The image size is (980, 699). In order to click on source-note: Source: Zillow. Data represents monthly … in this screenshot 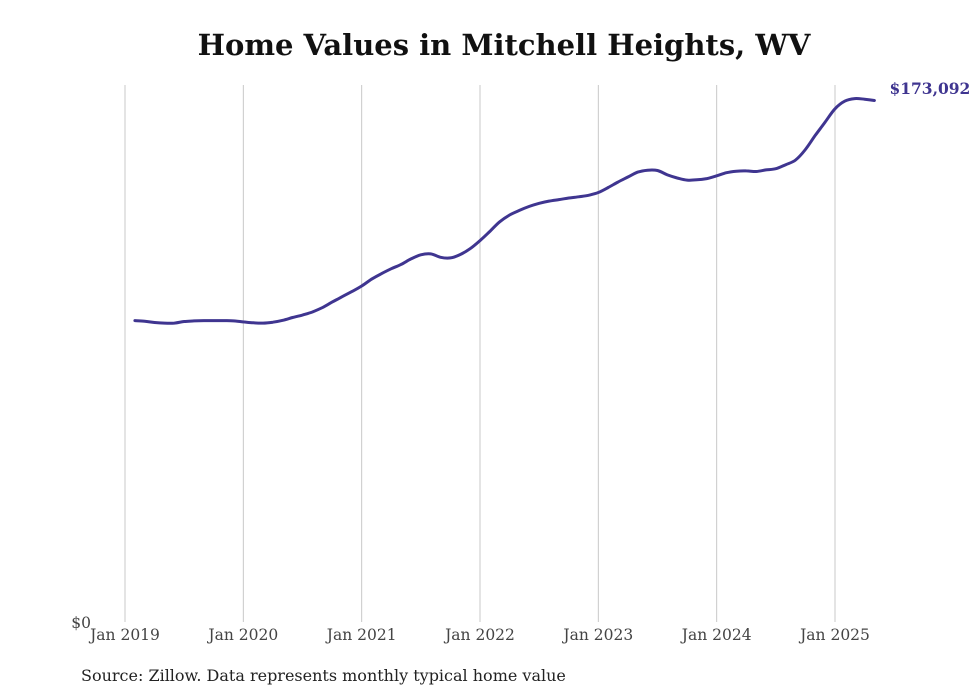, I will do `click(323, 675)`.